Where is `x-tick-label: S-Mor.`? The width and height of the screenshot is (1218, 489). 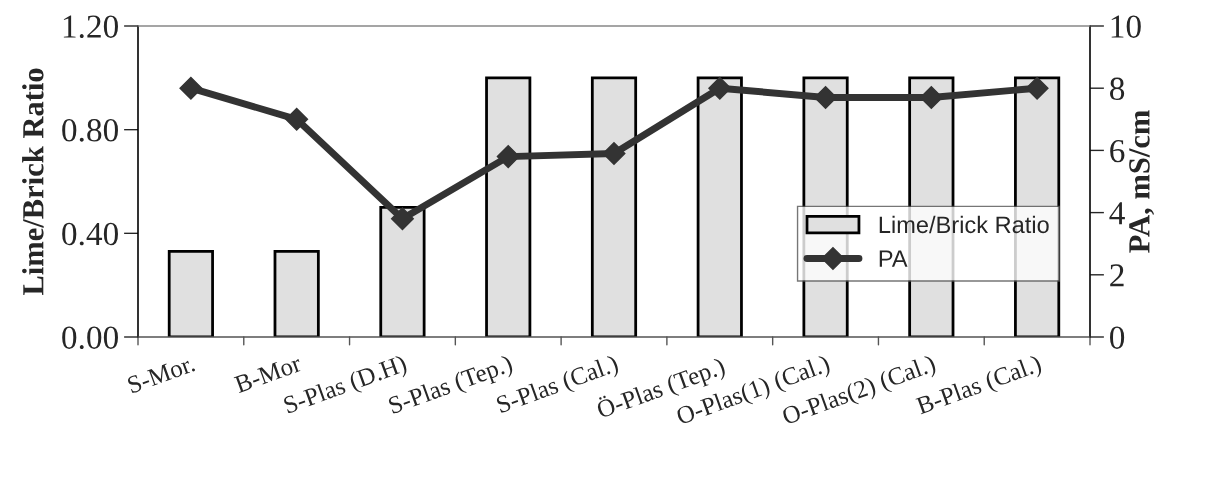
x-tick-label: S-Mor. is located at coordinates (161, 374).